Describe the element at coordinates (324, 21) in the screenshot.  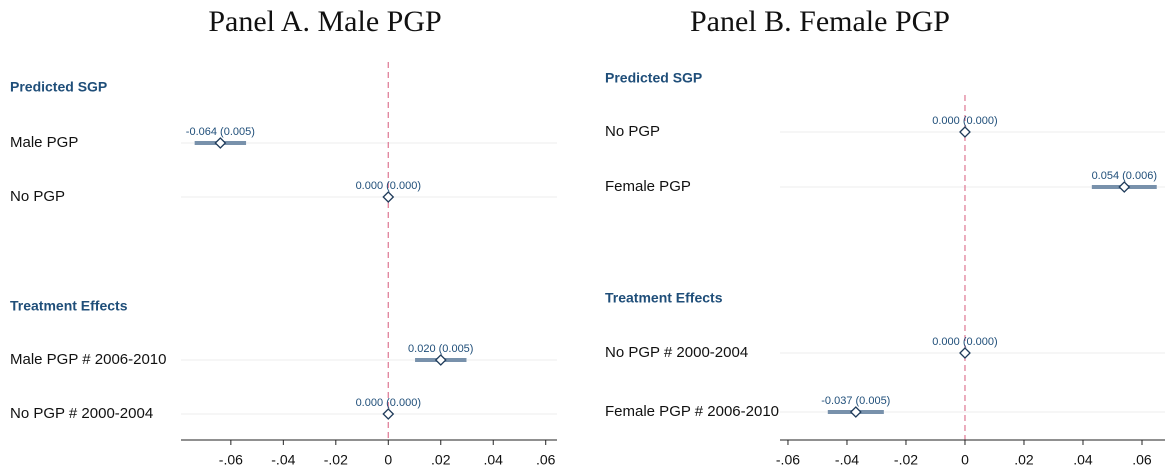
I see `panel-title: Panel A. Male PGP` at that location.